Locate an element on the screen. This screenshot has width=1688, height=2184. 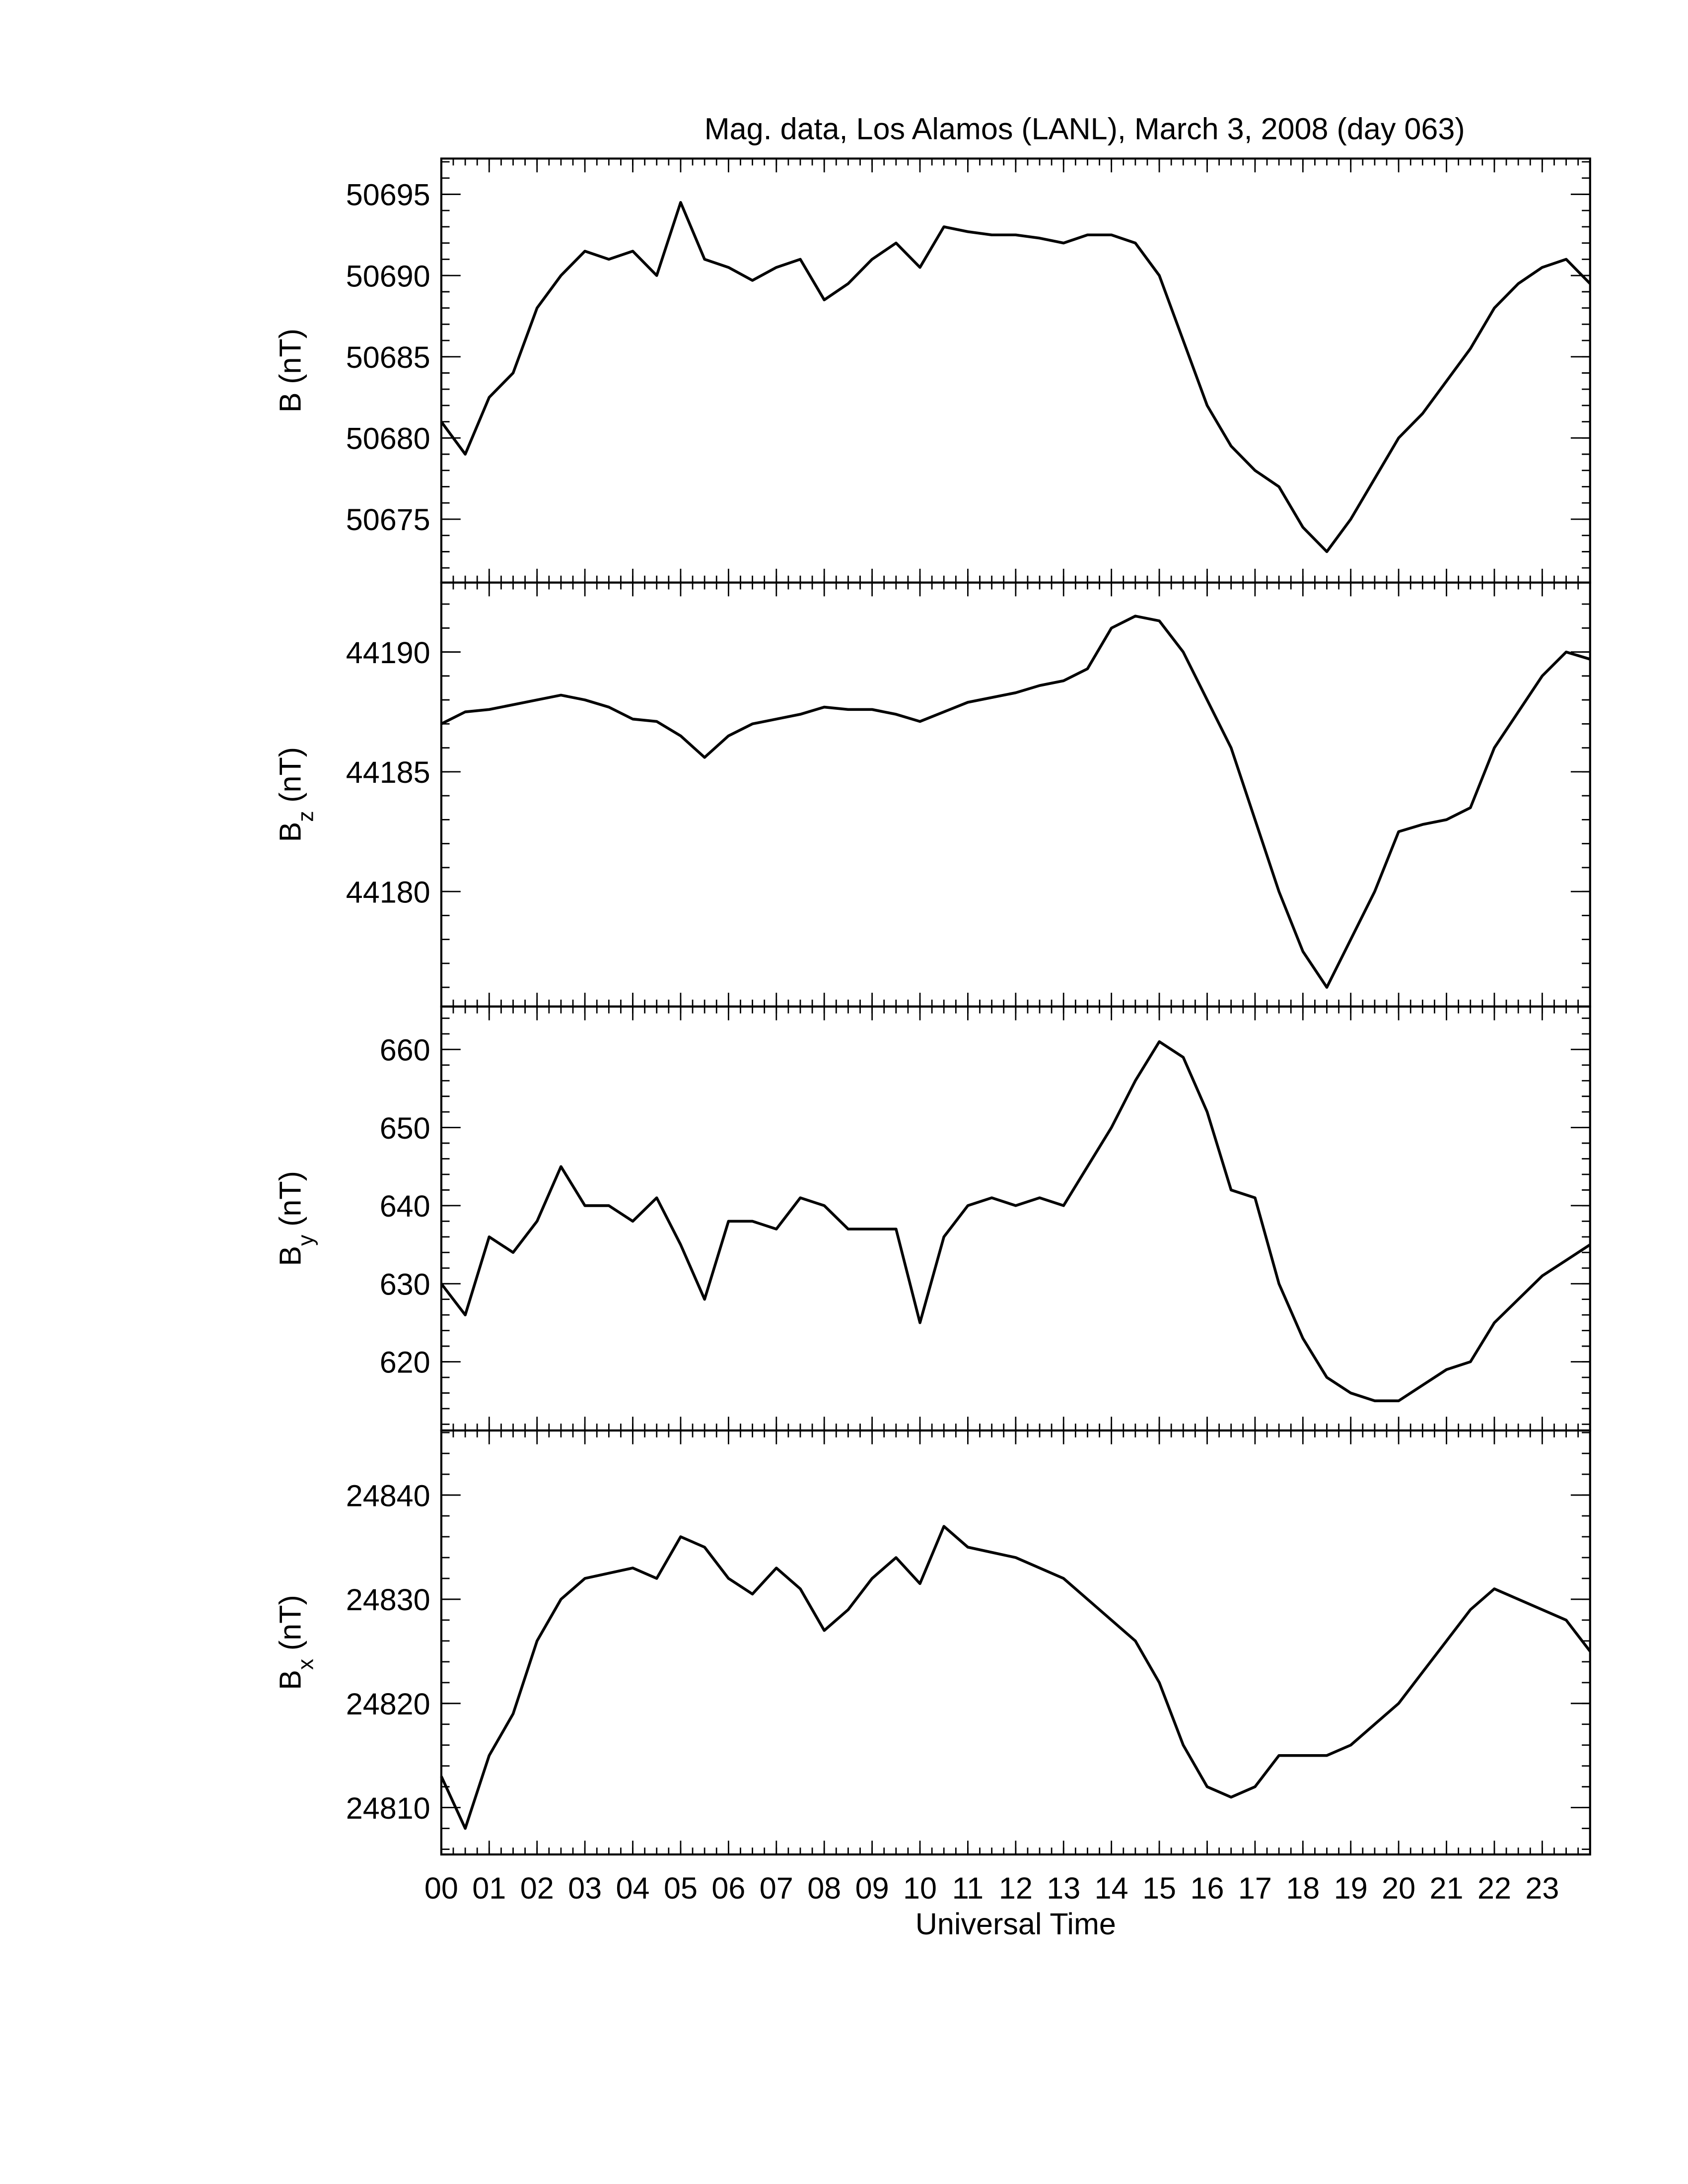
x-tick-label: 13 is located at coordinates (1063, 1888).